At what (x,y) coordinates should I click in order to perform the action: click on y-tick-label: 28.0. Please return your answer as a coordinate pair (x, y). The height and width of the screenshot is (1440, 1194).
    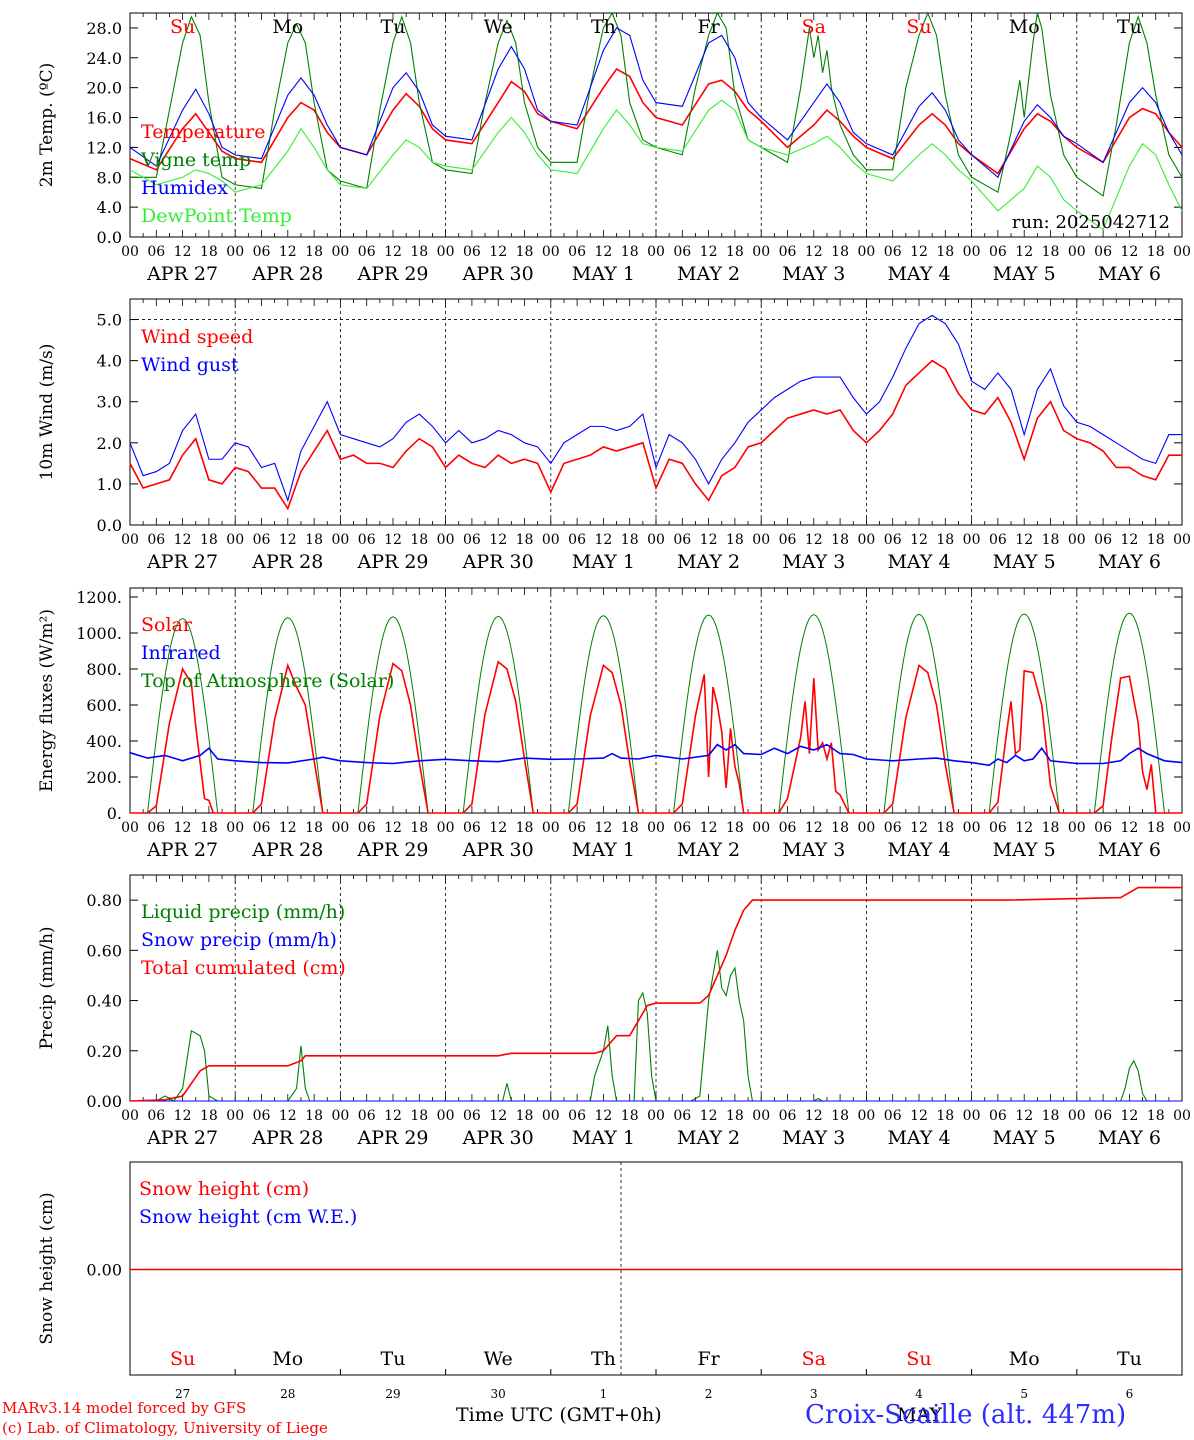
    Looking at the image, I should click on (104, 28).